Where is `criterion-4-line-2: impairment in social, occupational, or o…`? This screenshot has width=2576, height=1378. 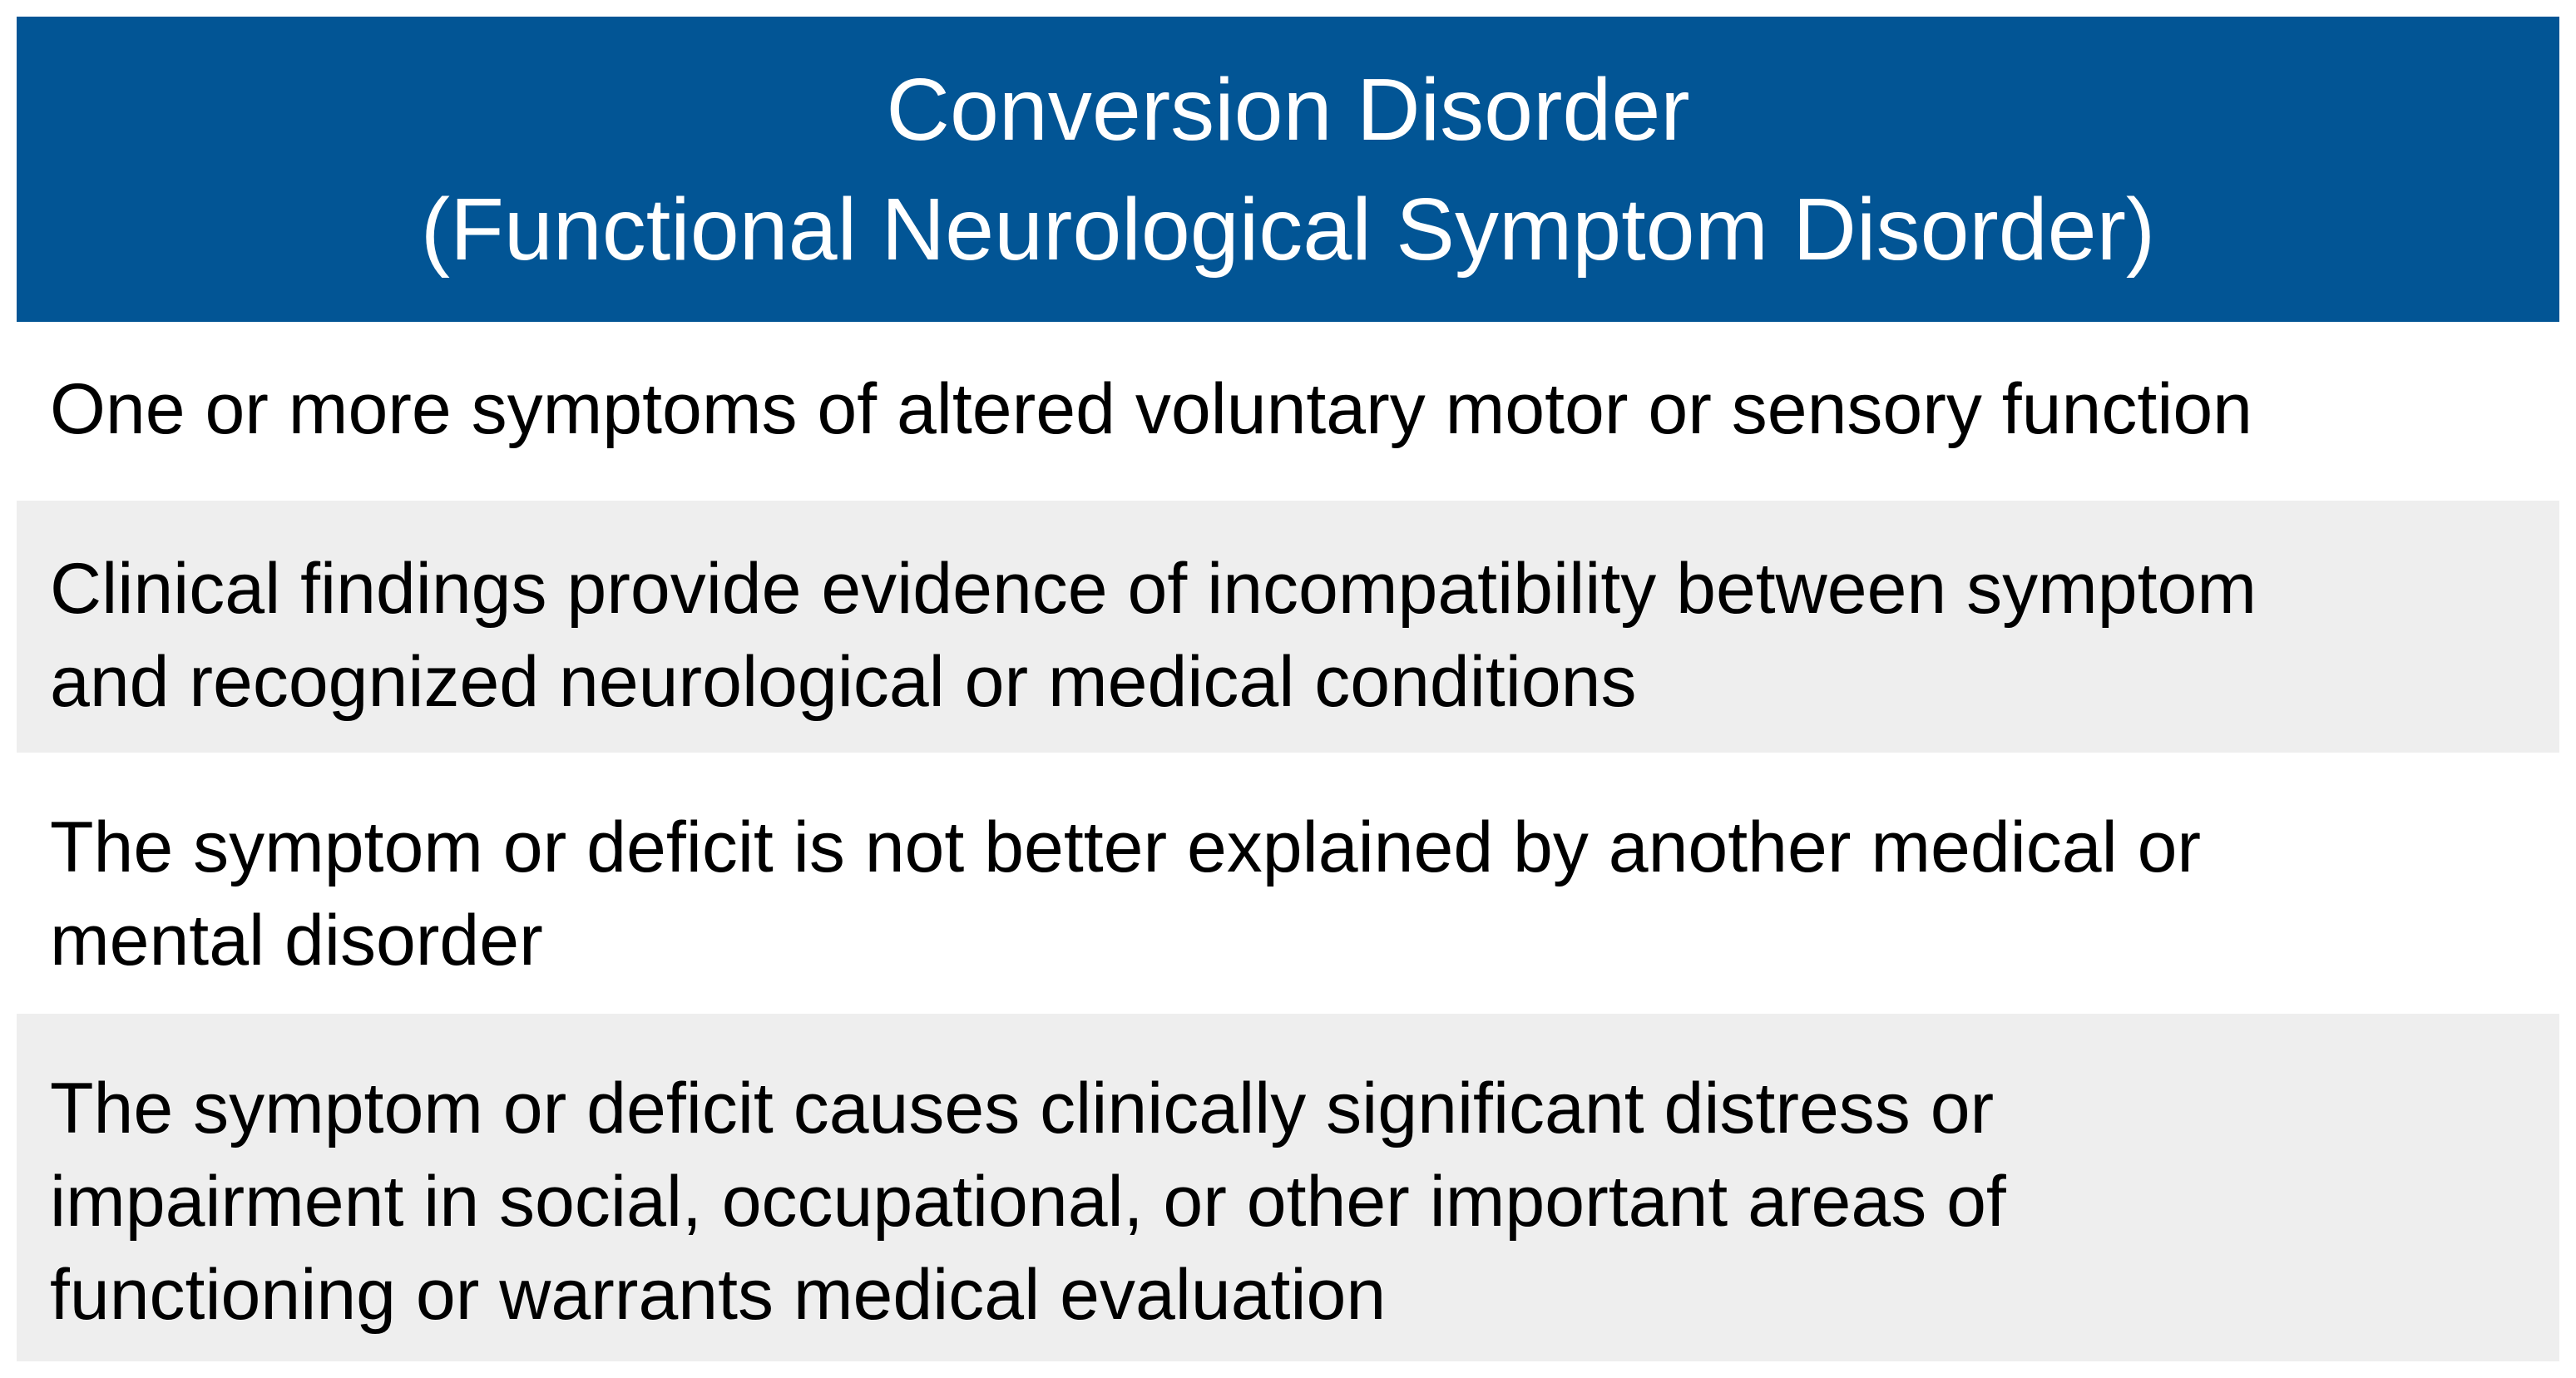
criterion-4-line-2: impairment in social, occupational, or o… is located at coordinates (1028, 1202).